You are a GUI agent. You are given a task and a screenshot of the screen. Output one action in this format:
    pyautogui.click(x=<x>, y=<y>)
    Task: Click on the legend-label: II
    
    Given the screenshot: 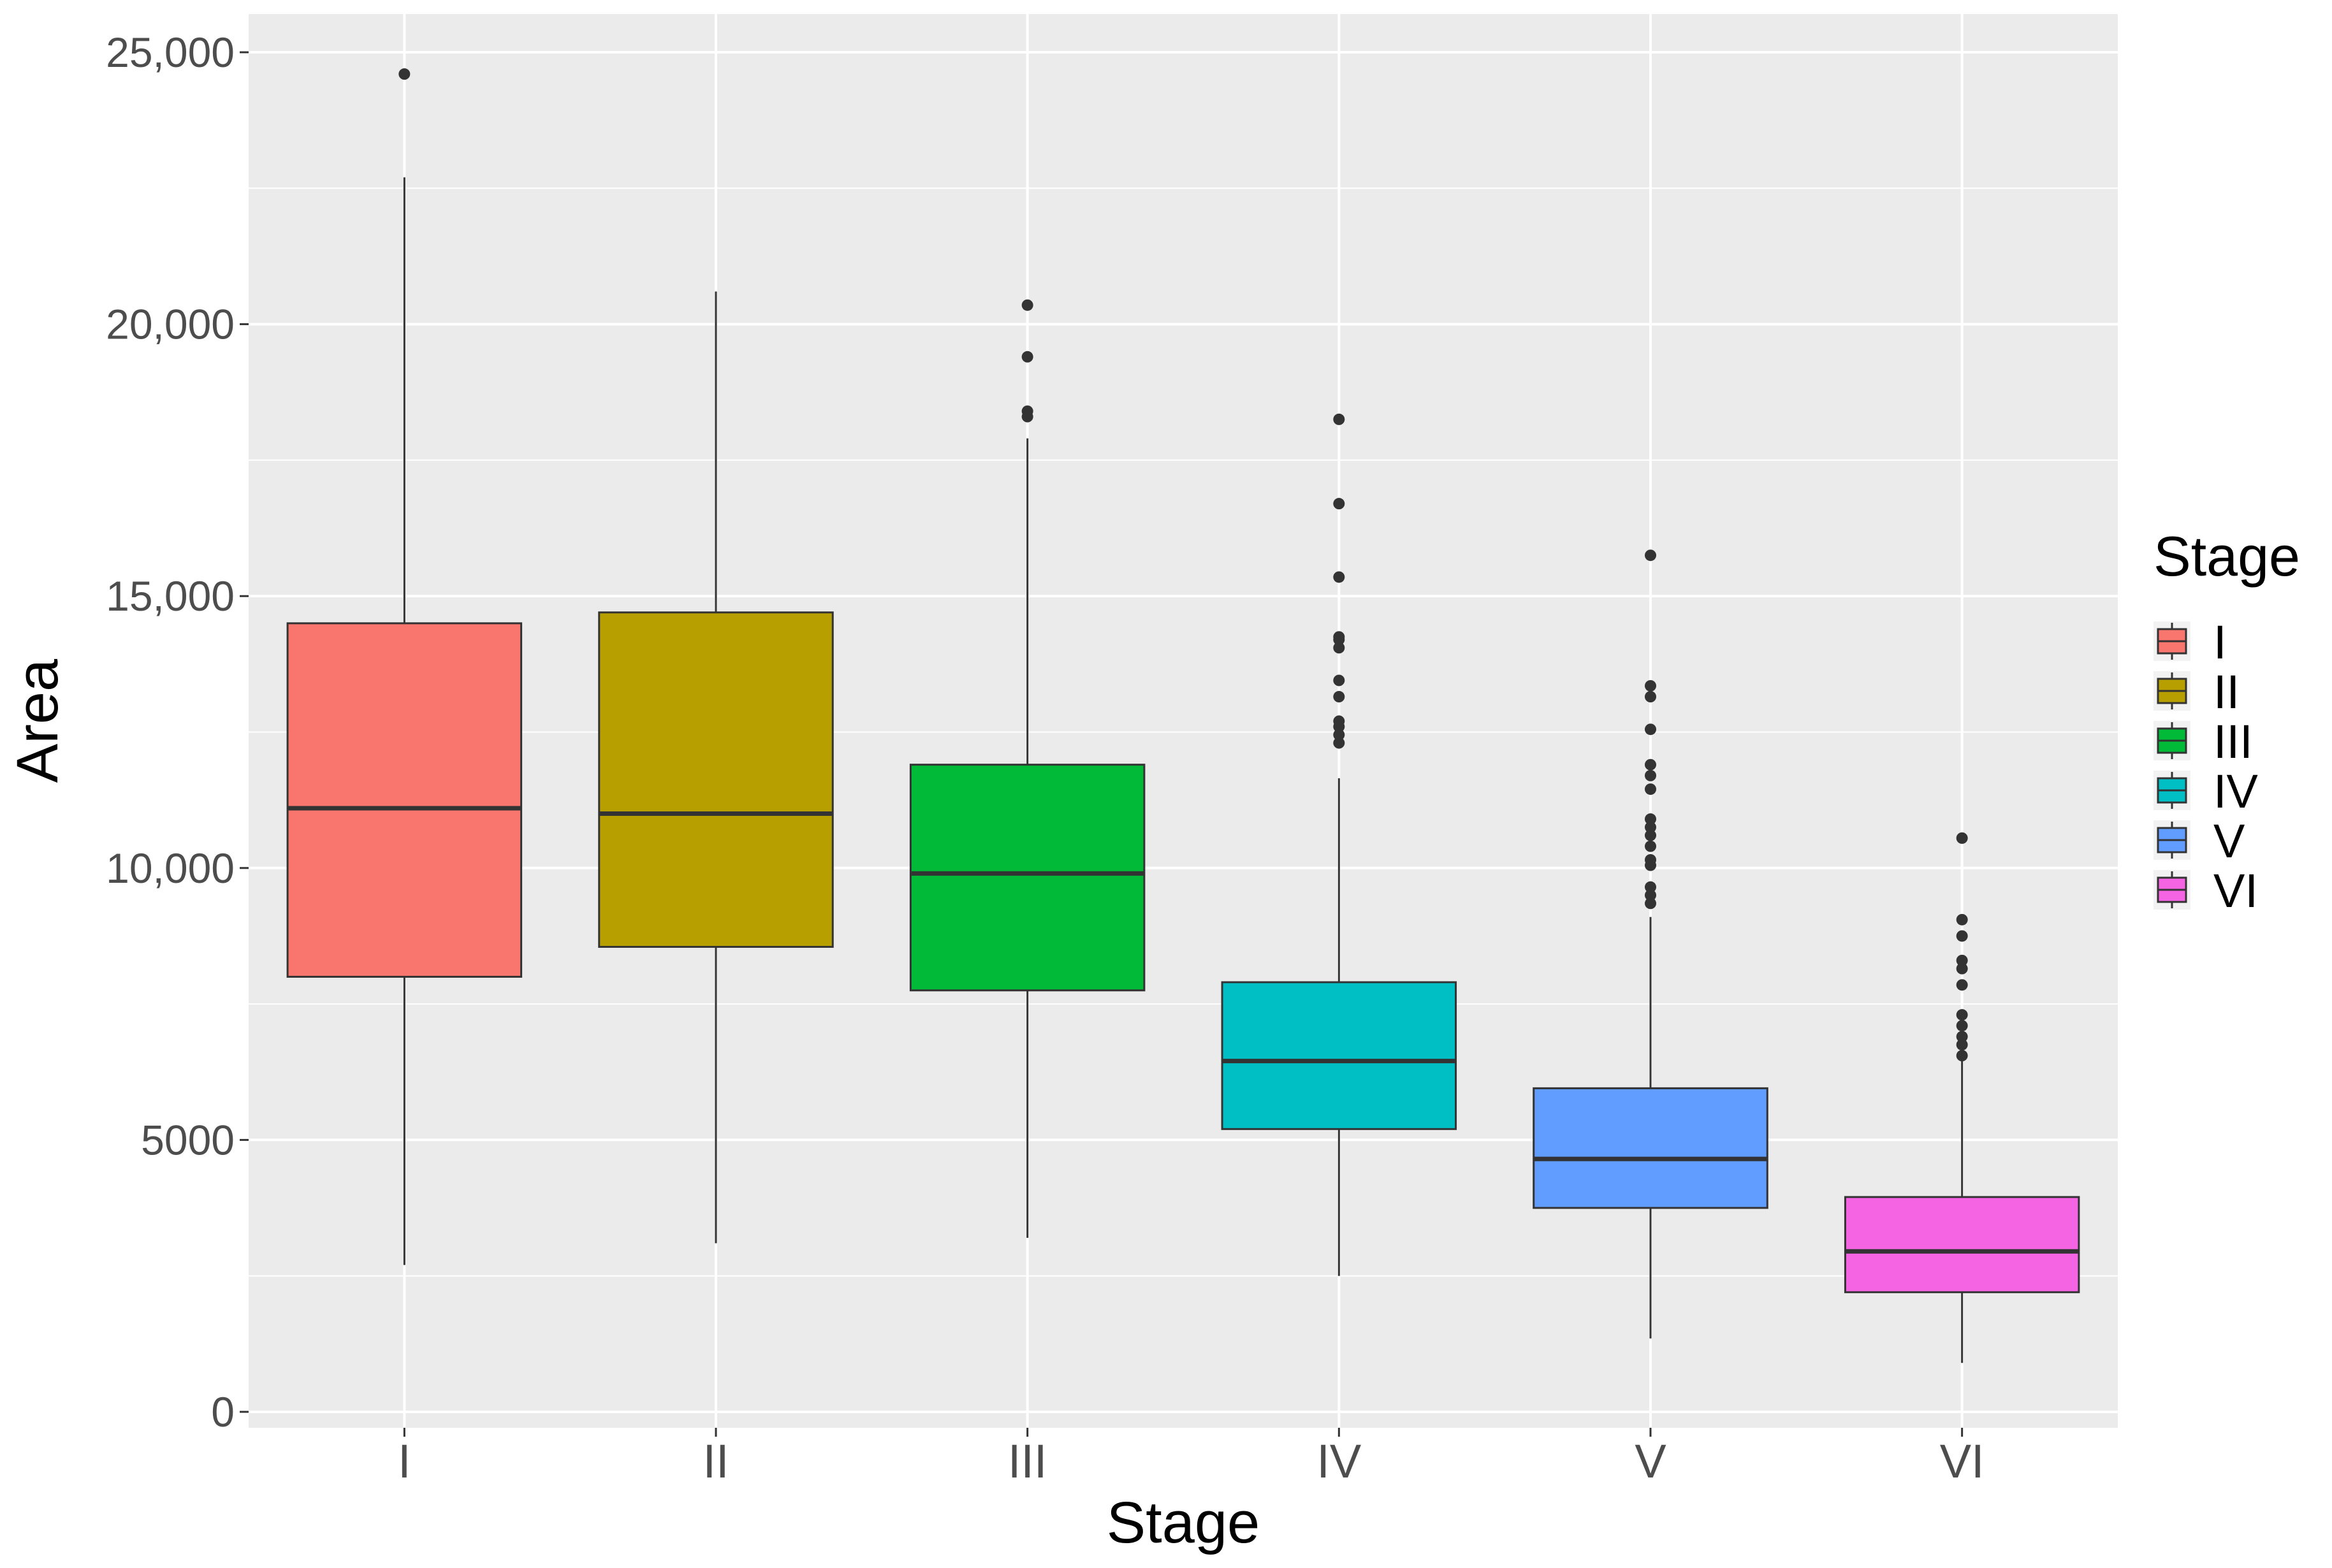 What is the action you would take?
    pyautogui.click(x=2226, y=692)
    